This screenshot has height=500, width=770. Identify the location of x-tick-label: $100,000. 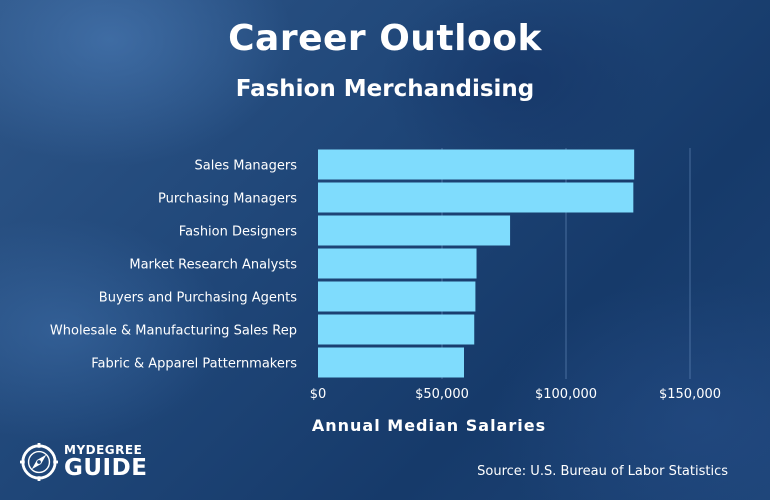
(566, 394).